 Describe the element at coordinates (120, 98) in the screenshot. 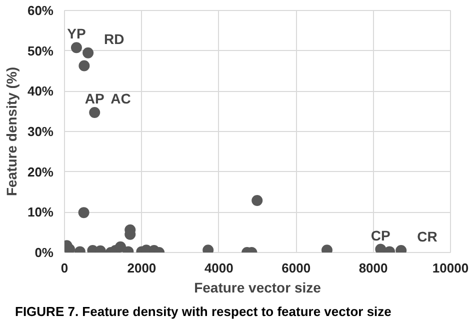

I see `annotation: AC` at that location.